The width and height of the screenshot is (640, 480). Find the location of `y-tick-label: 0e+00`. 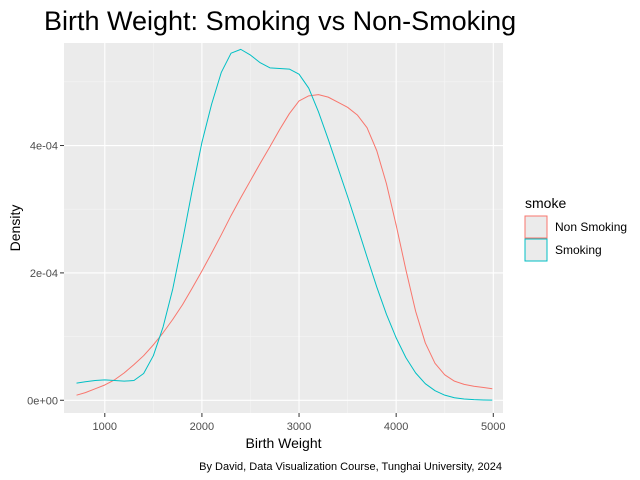

y-tick-label: 0e+00 is located at coordinates (42, 401).